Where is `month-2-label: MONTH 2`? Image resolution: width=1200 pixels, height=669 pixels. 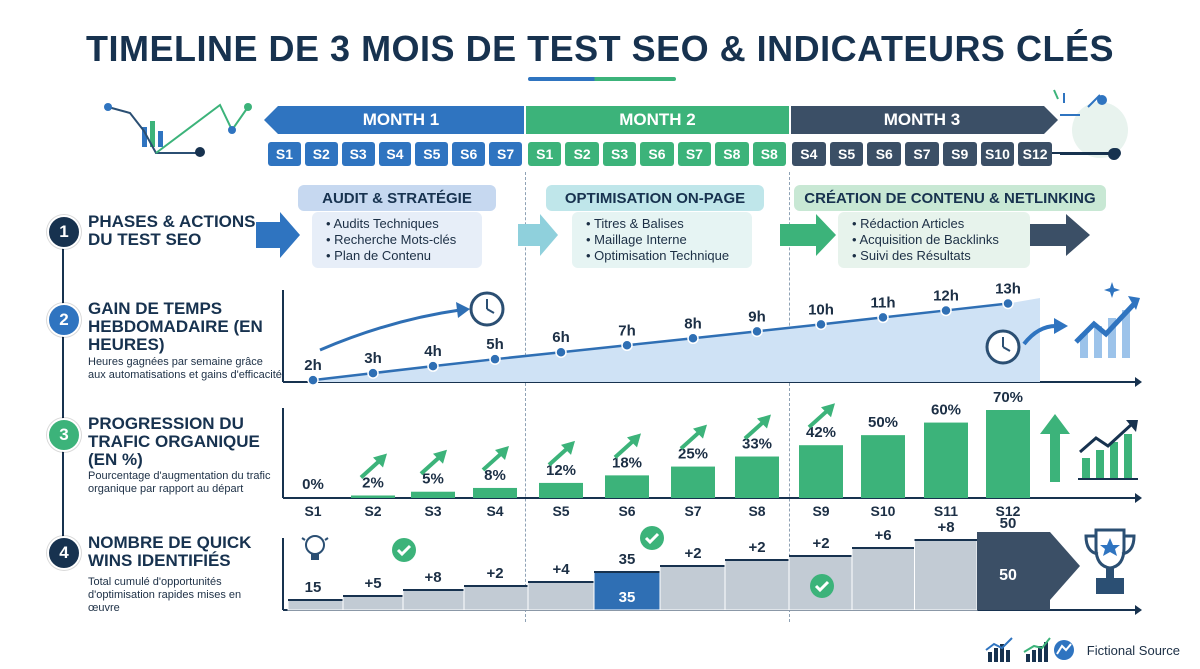
month-2-label: MONTH 2 is located at coordinates (657, 119).